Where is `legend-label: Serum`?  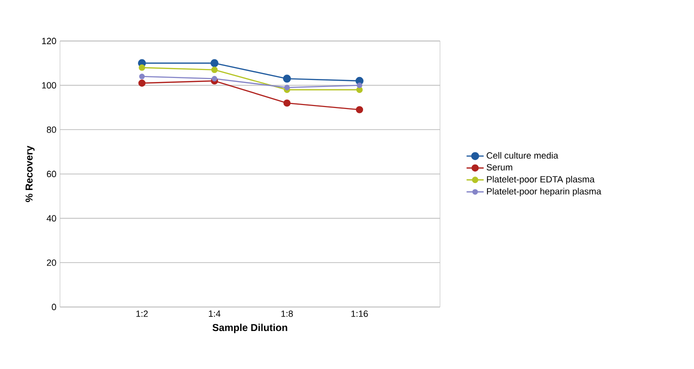 legend-label: Serum is located at coordinates (499, 167).